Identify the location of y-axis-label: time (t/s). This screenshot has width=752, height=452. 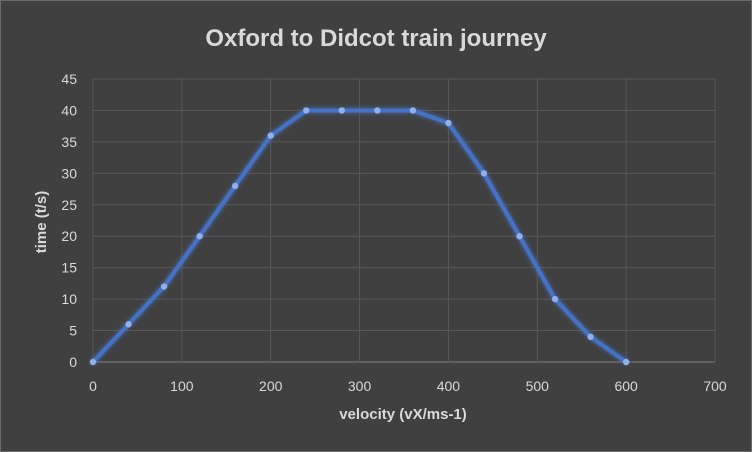
(41, 222).